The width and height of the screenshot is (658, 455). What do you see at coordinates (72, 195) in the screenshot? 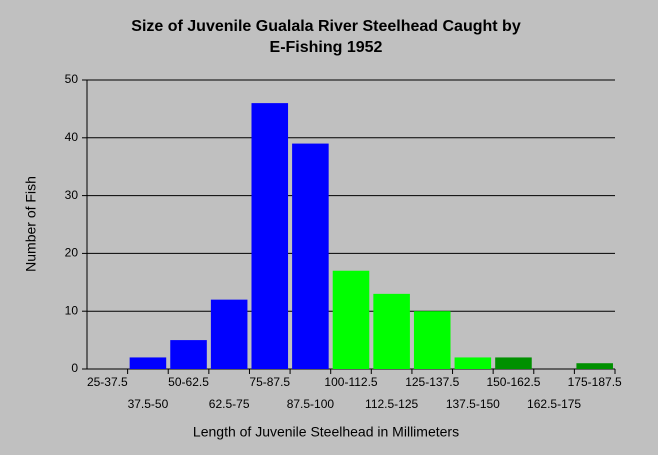
I see `y-tick-label: 30` at bounding box center [72, 195].